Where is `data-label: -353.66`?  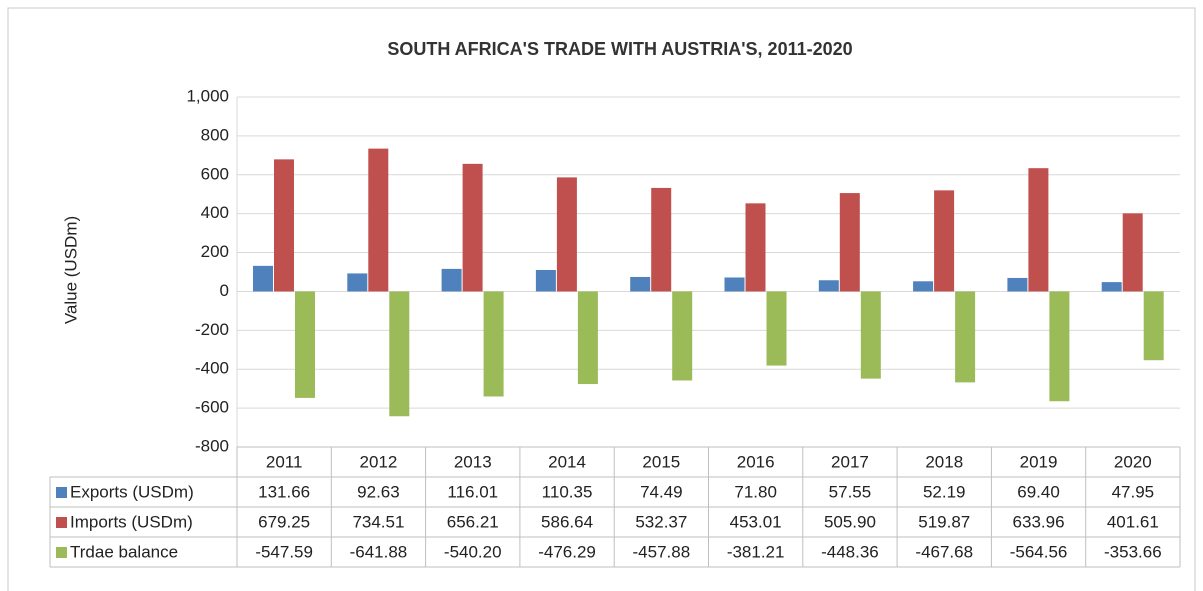
data-label: -353.66 is located at coordinates (1133, 551).